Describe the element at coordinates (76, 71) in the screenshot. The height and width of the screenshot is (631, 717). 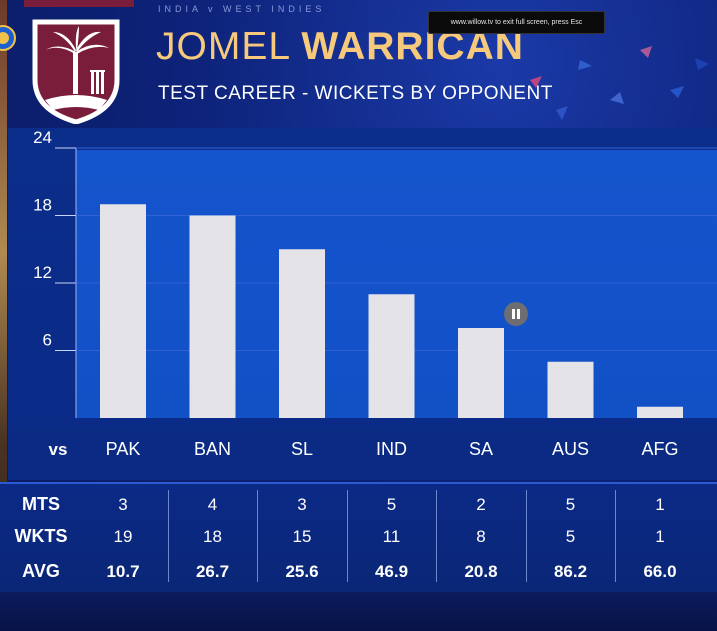
I see `west-indies-crest-icon` at that location.